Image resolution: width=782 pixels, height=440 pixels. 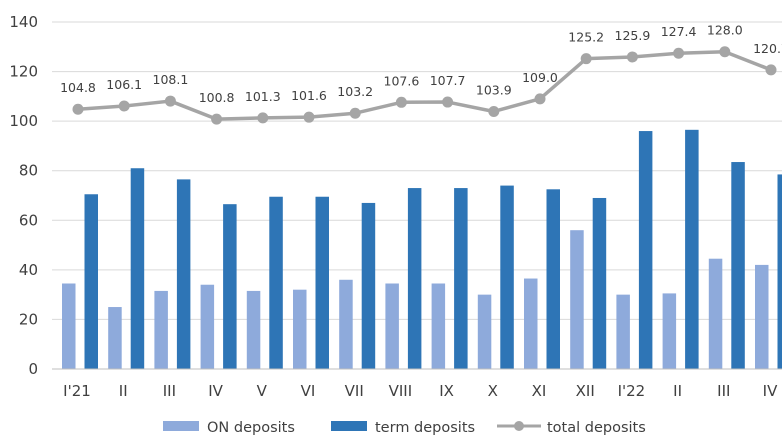 What do you see at coordinates (309, 95) in the screenshot?
I see `data-label: 101.6` at bounding box center [309, 95].